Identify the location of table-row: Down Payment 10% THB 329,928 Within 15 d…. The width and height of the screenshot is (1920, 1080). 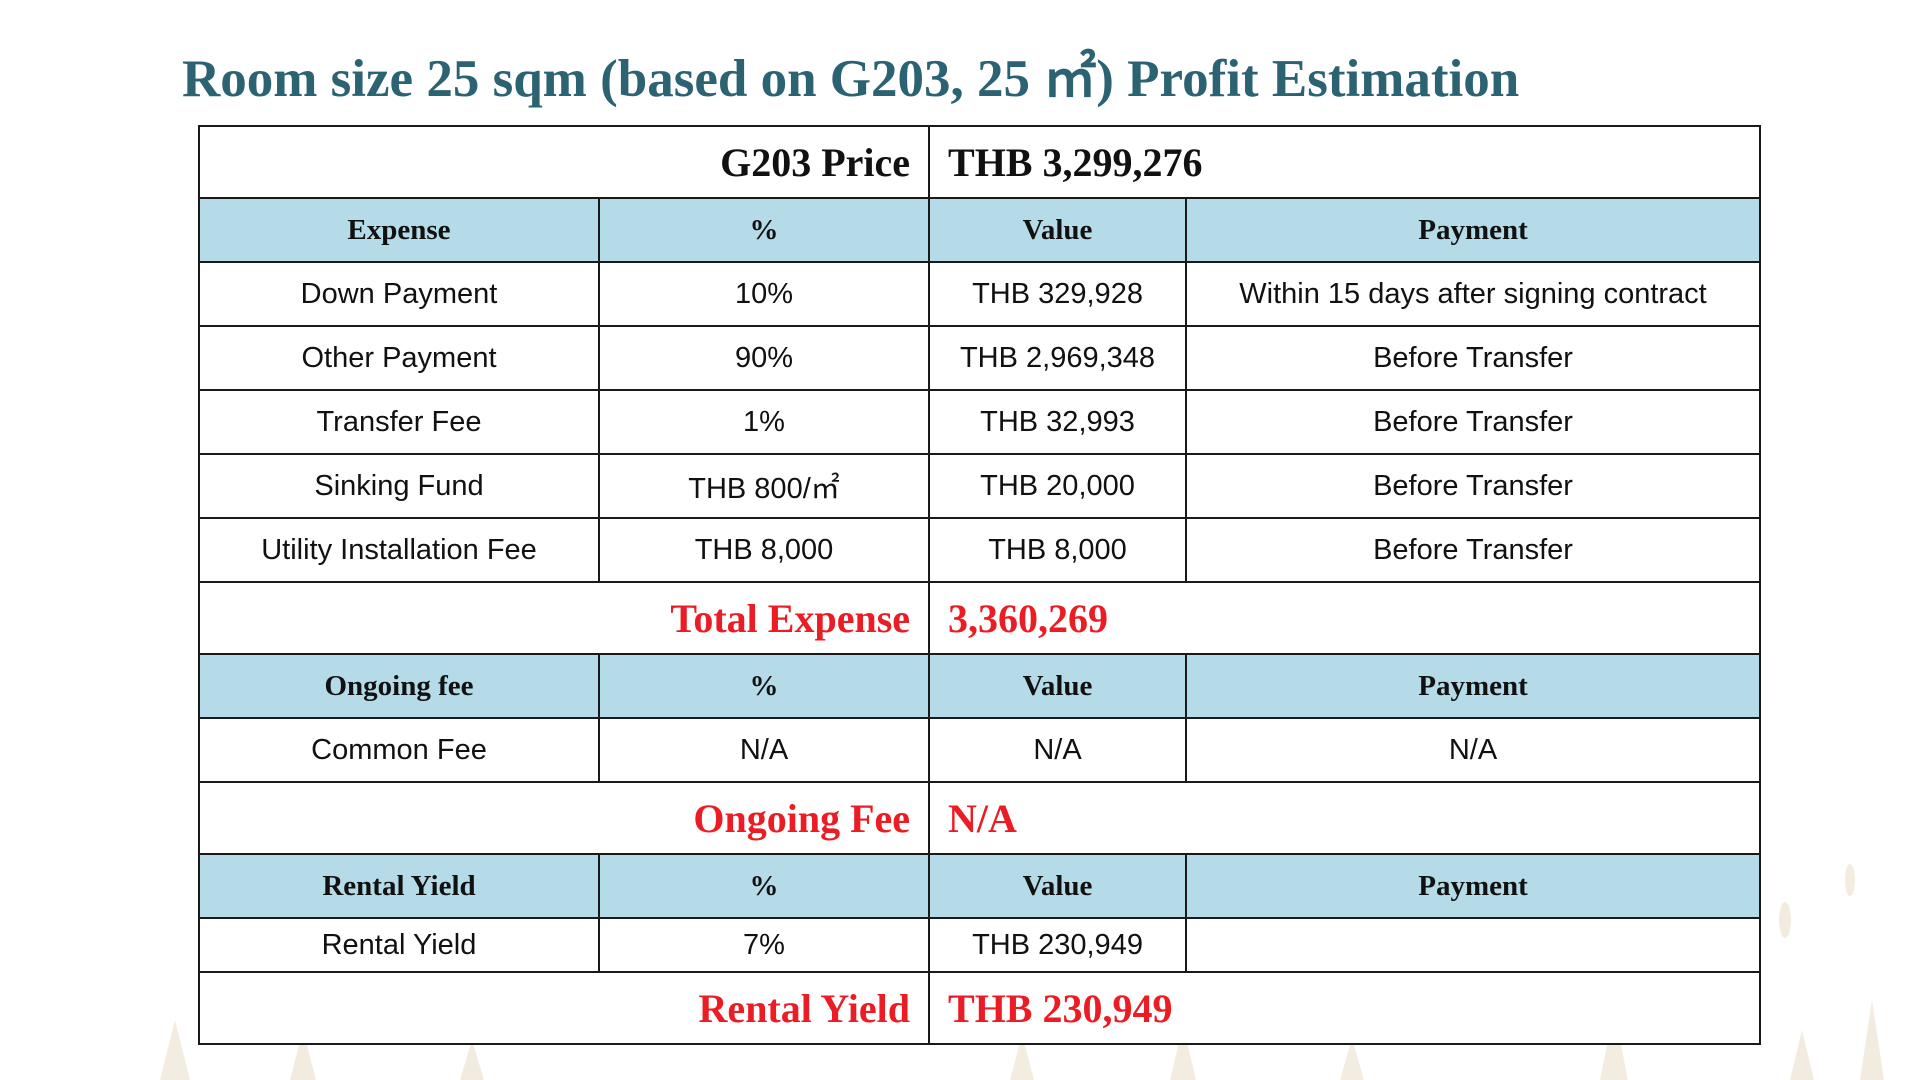
(979, 294).